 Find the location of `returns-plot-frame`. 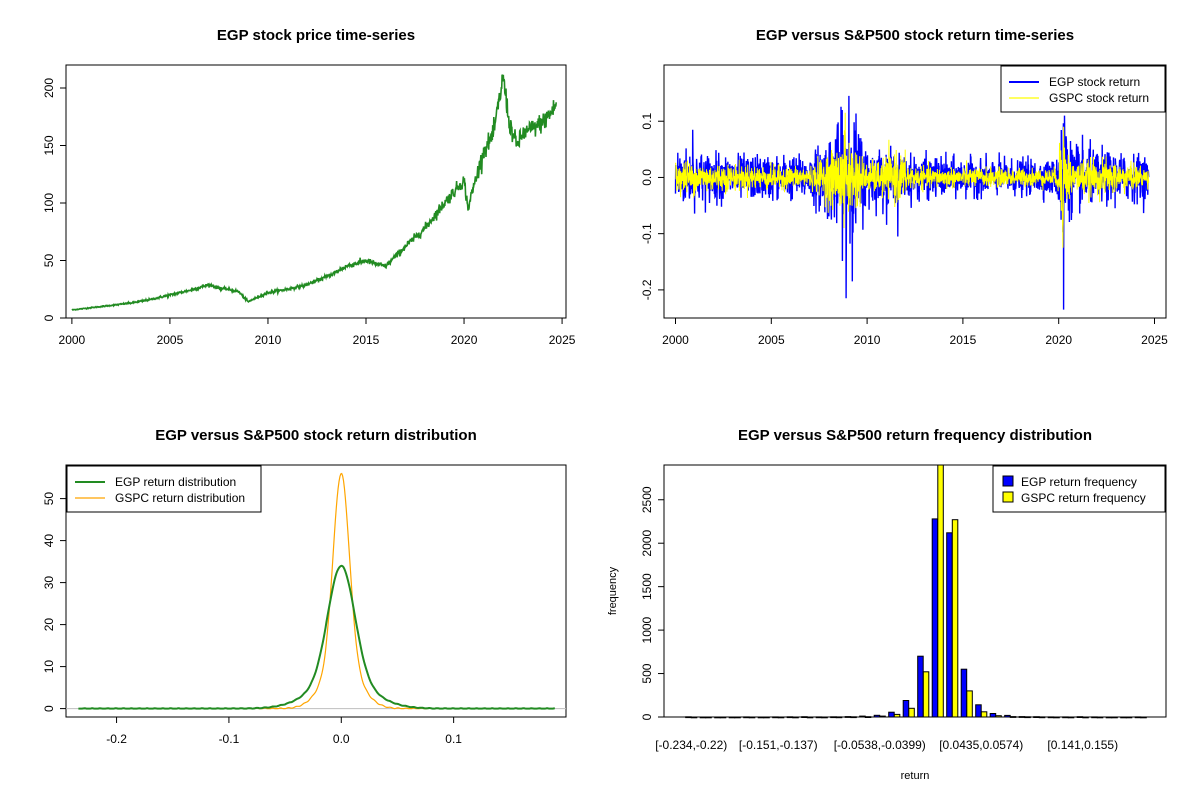

returns-plot-frame is located at coordinates (915, 191).